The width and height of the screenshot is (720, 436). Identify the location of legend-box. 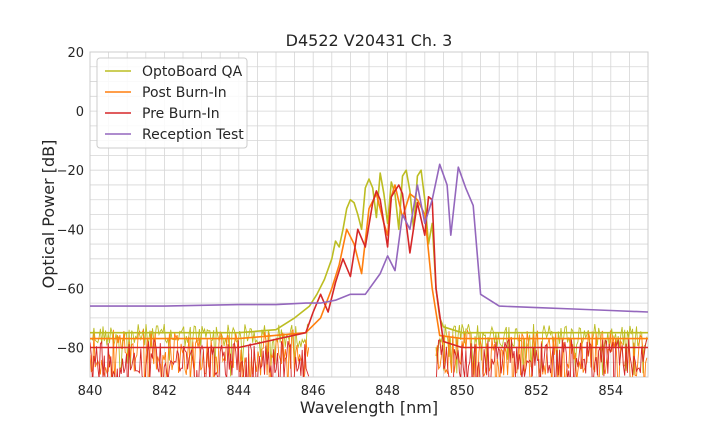
(172, 103).